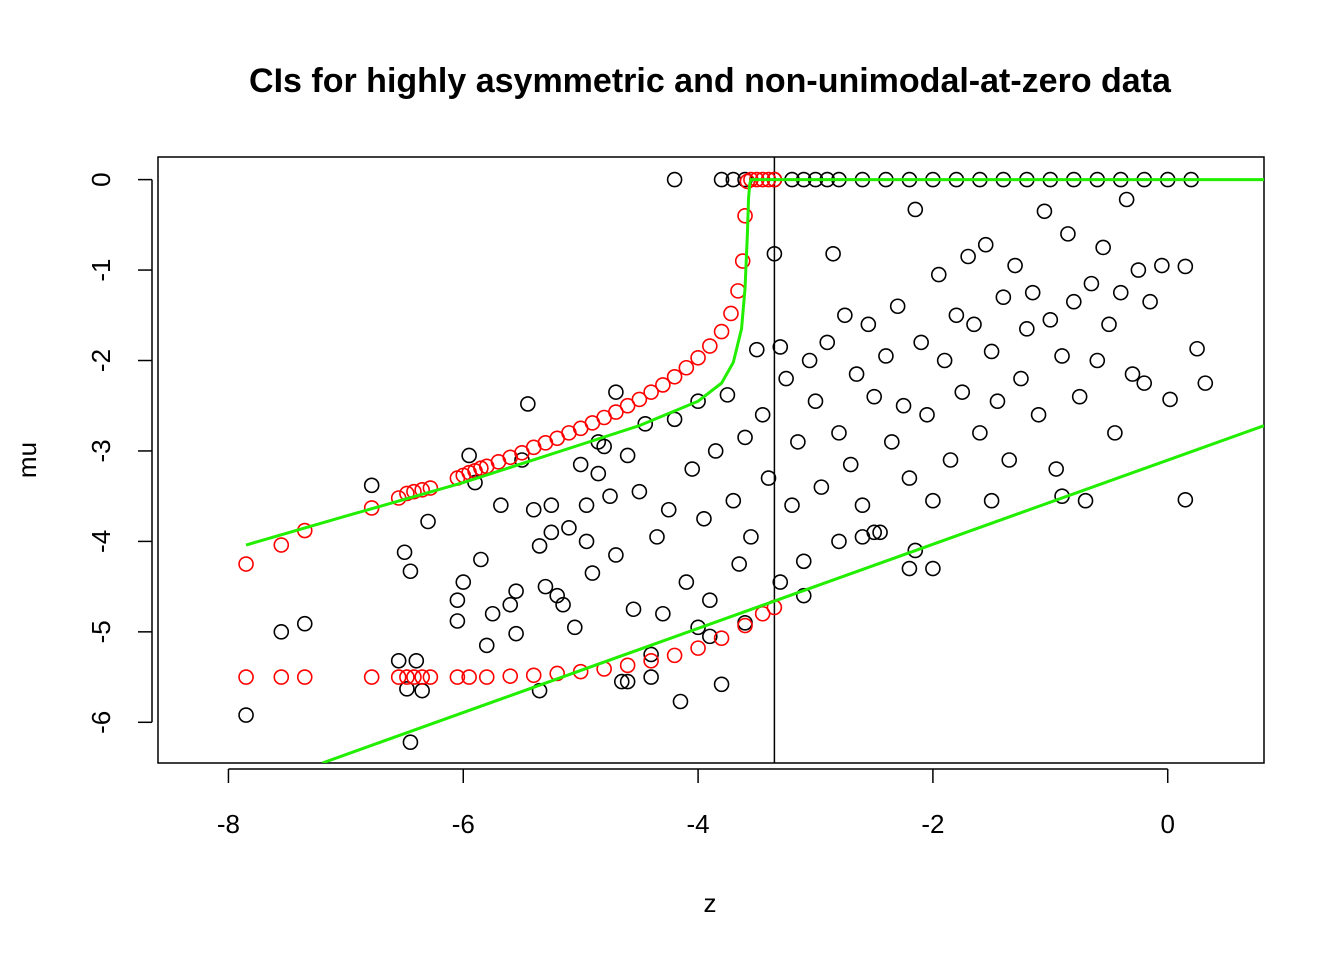  Describe the element at coordinates (101, 179) in the screenshot. I see `y-tick-label-0: 0` at that location.